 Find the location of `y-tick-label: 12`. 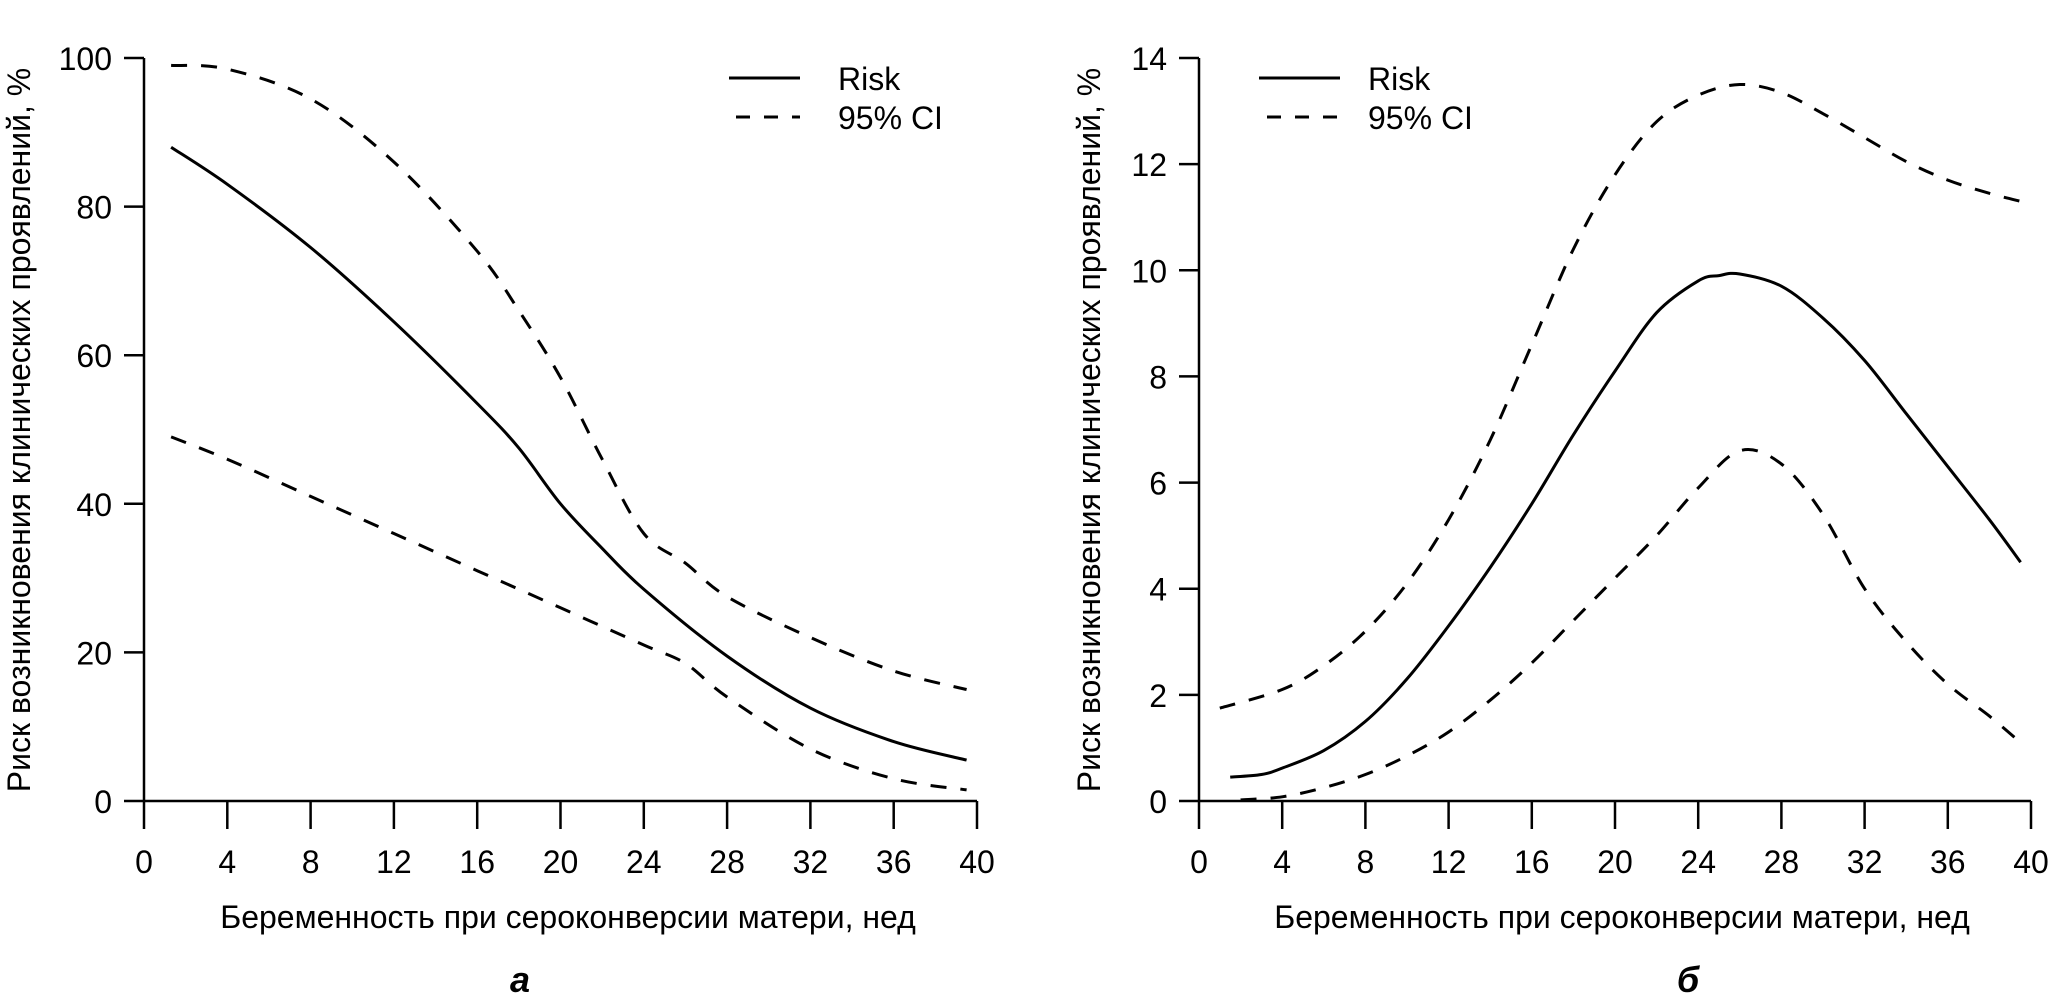

y-tick-label: 12 is located at coordinates (1149, 165).